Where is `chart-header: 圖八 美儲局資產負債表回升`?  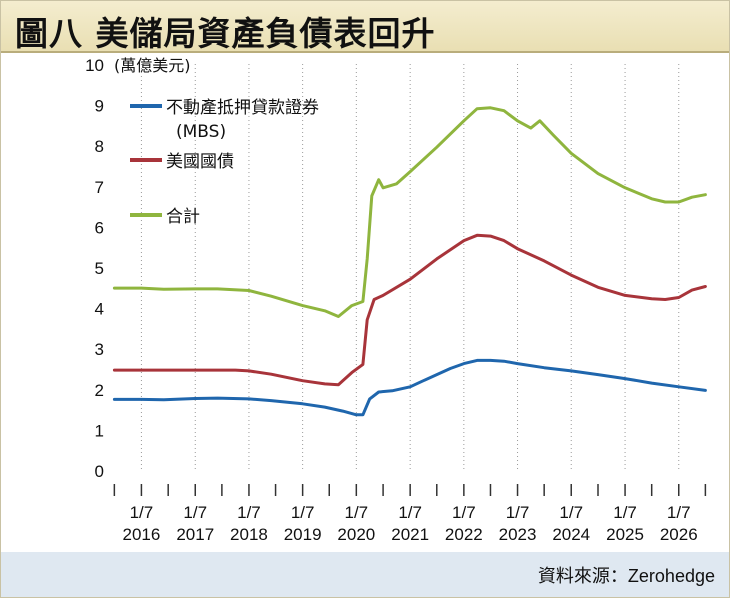
chart-header: 圖八 美儲局資產負債表回升 is located at coordinates (365, 27).